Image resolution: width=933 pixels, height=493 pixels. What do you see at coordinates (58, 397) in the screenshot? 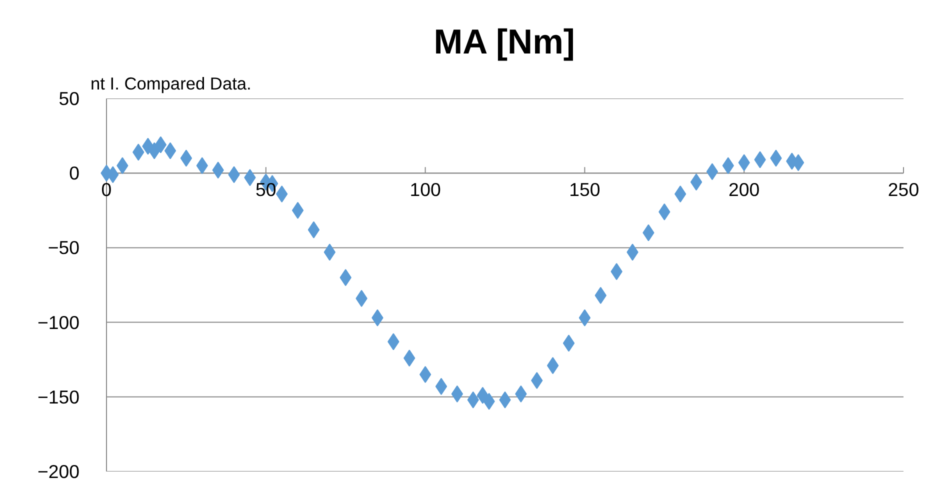
I see `y-tick-label: −150` at bounding box center [58, 397].